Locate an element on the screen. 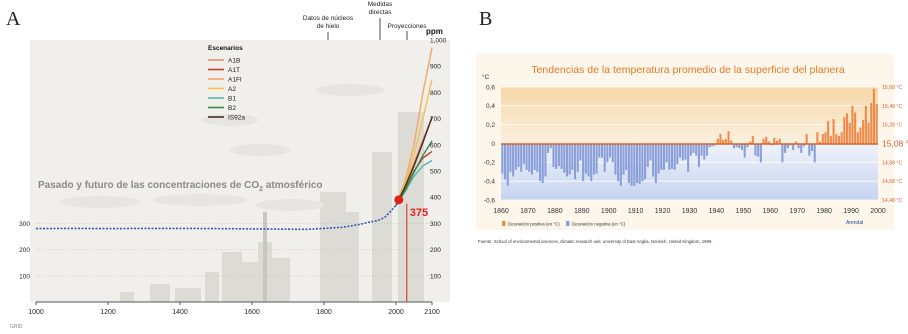 This screenshot has height=334, width=908. y-tick-label-right: 500 is located at coordinates (435, 172).